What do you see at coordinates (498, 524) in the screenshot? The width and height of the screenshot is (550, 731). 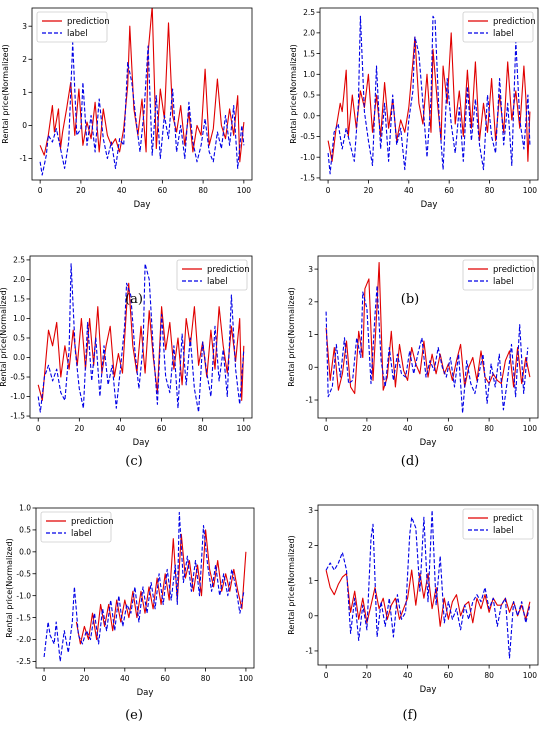 I see `legend: predict label` at bounding box center [498, 524].